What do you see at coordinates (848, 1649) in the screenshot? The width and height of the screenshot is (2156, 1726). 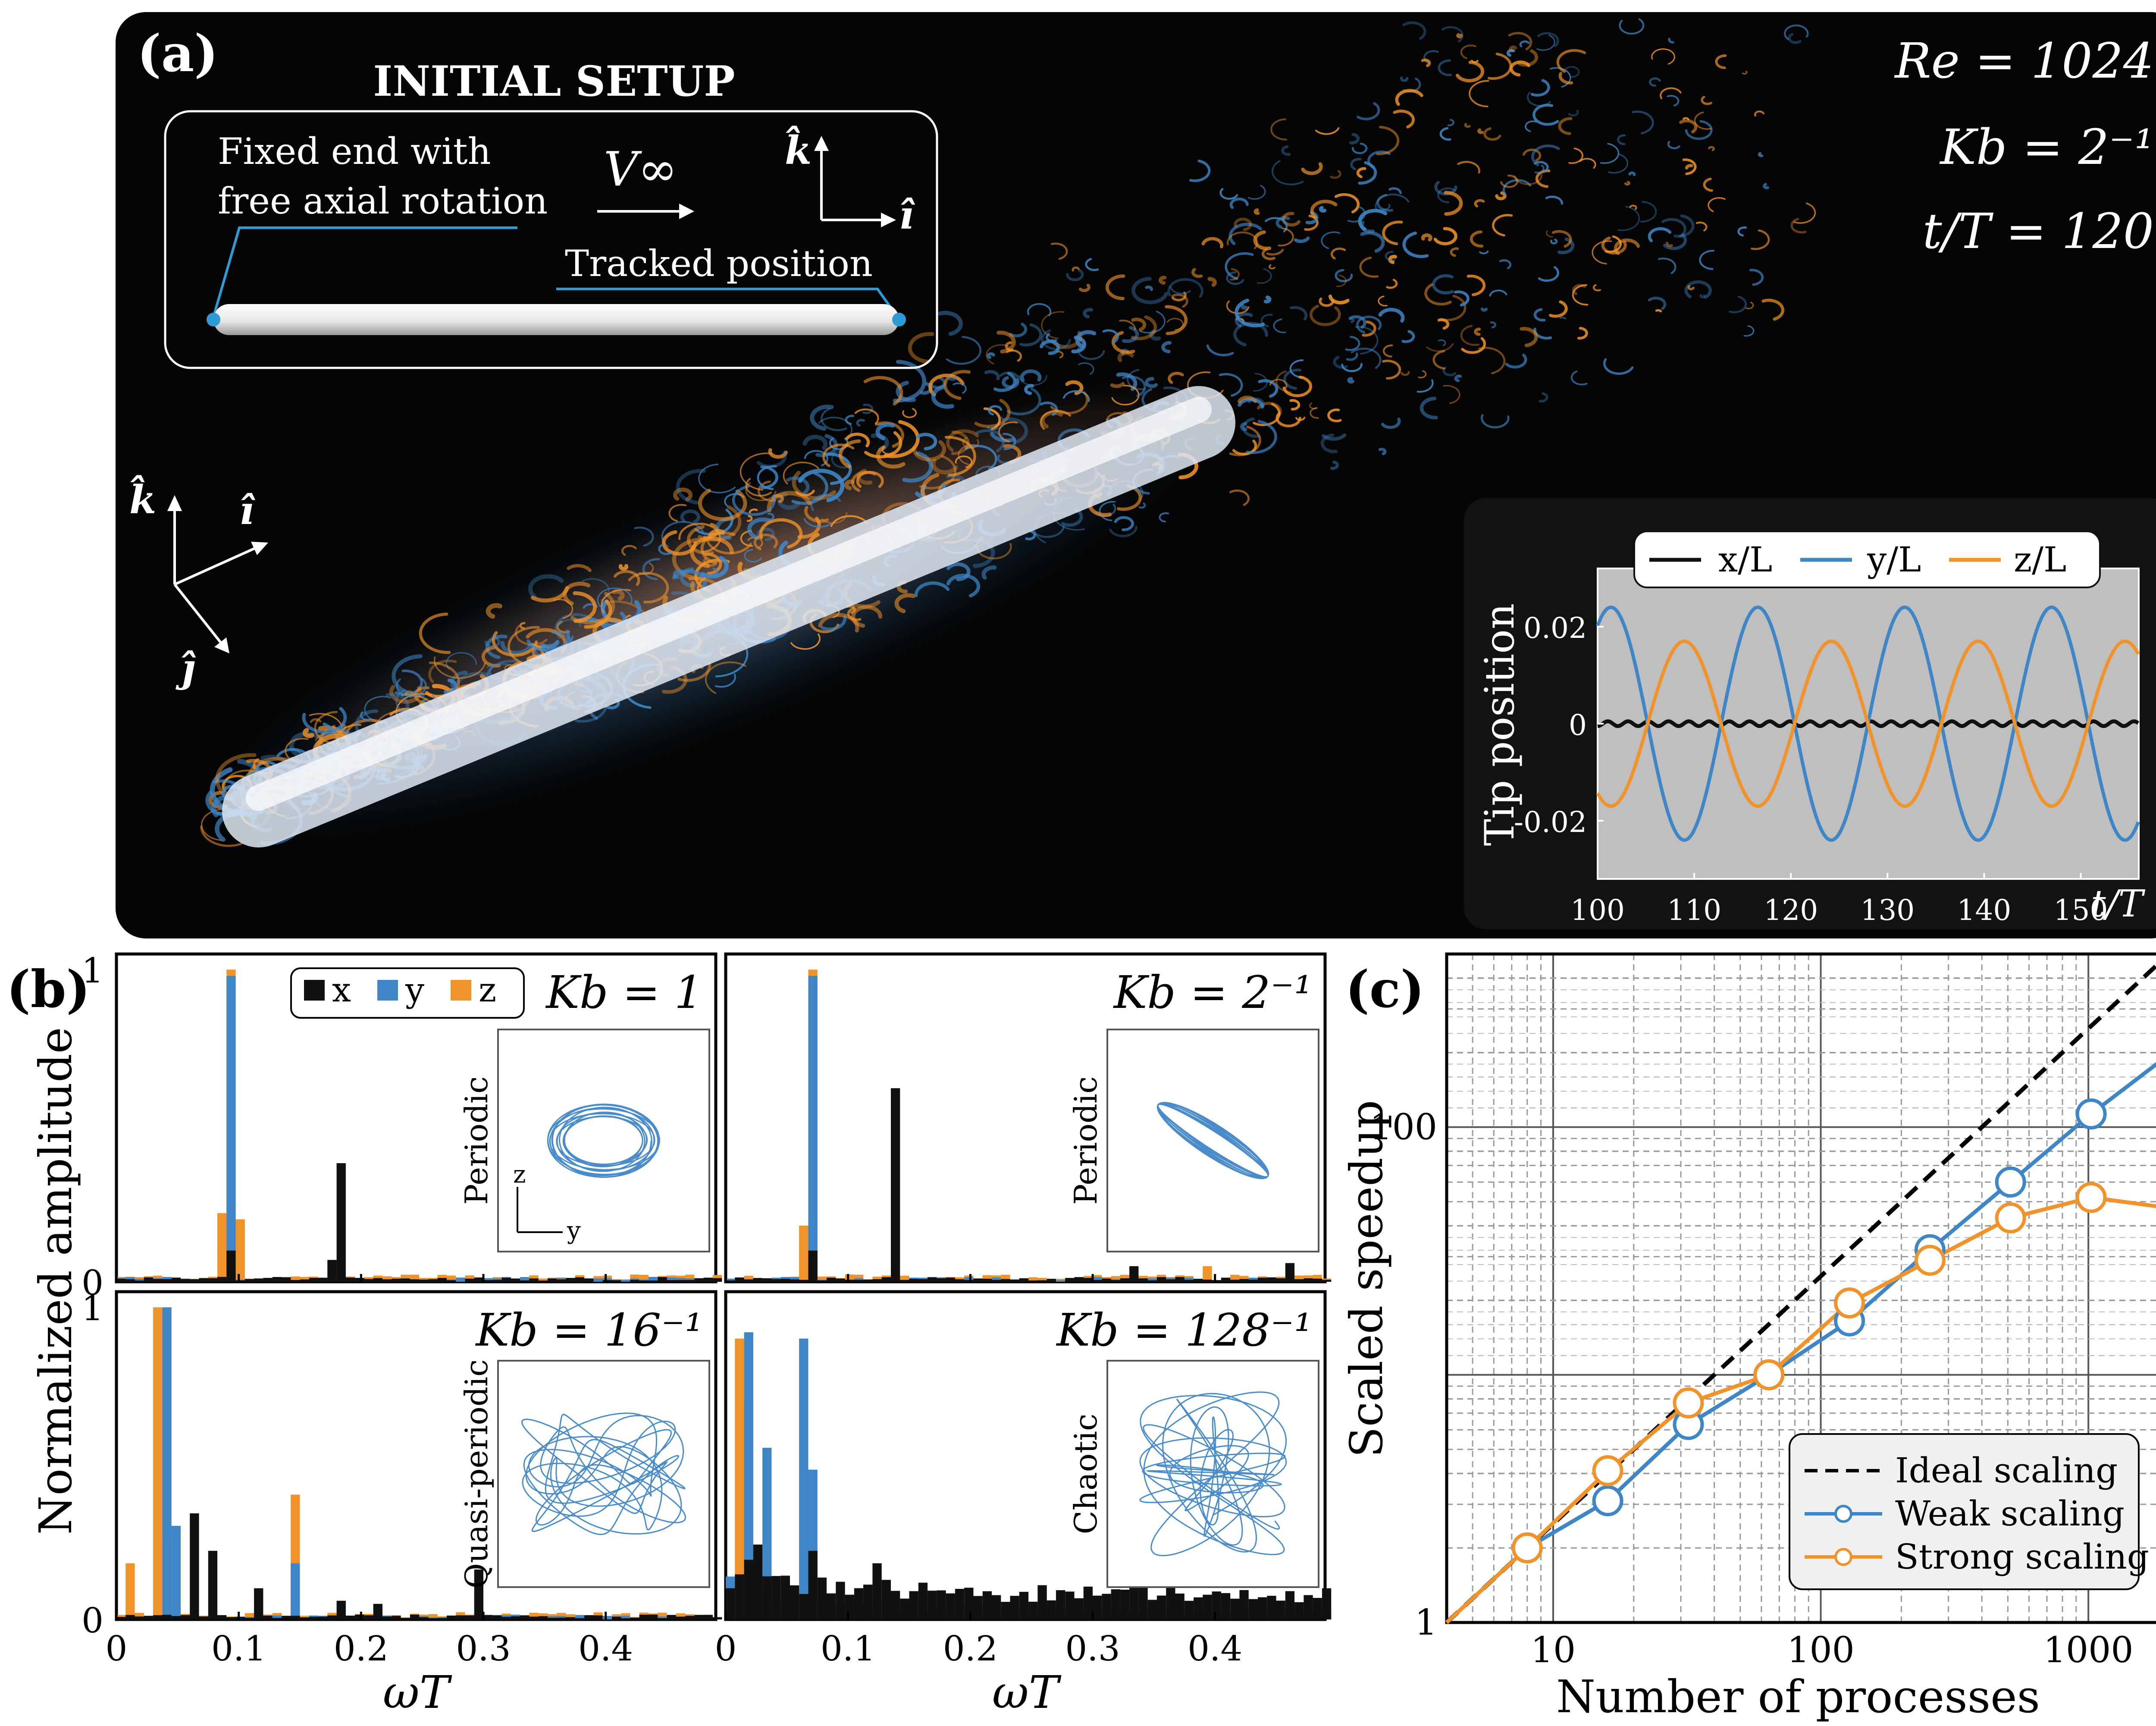 I see `spectrum-xtick-label: 0.1` at bounding box center [848, 1649].